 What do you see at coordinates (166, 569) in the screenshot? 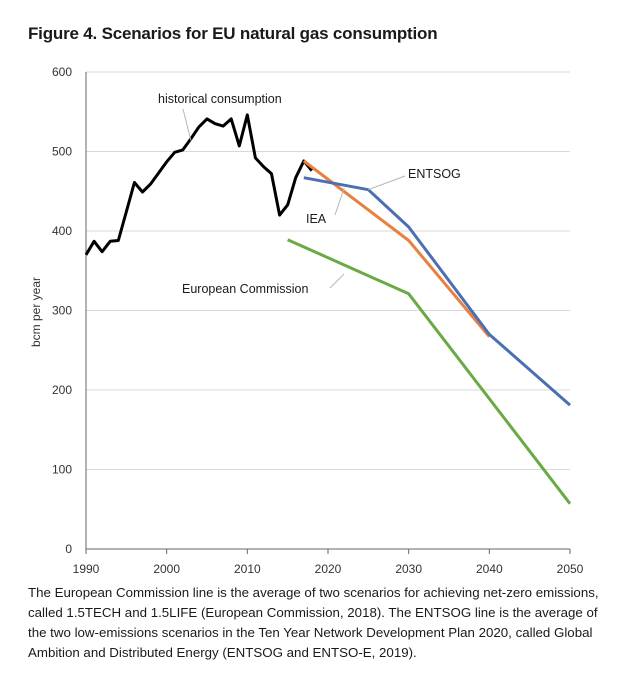
I see `x-tick-label: 2000` at bounding box center [166, 569].